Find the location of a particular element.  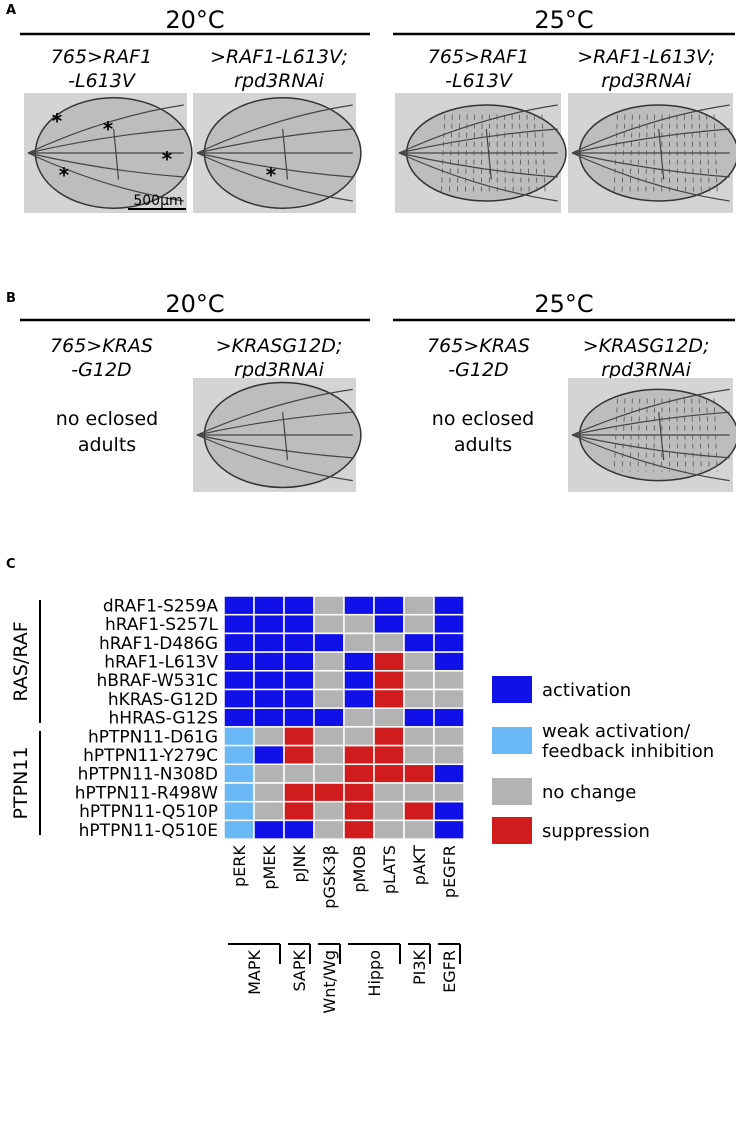

row-group-label: PTPN11 is located at coordinates (21, 783).